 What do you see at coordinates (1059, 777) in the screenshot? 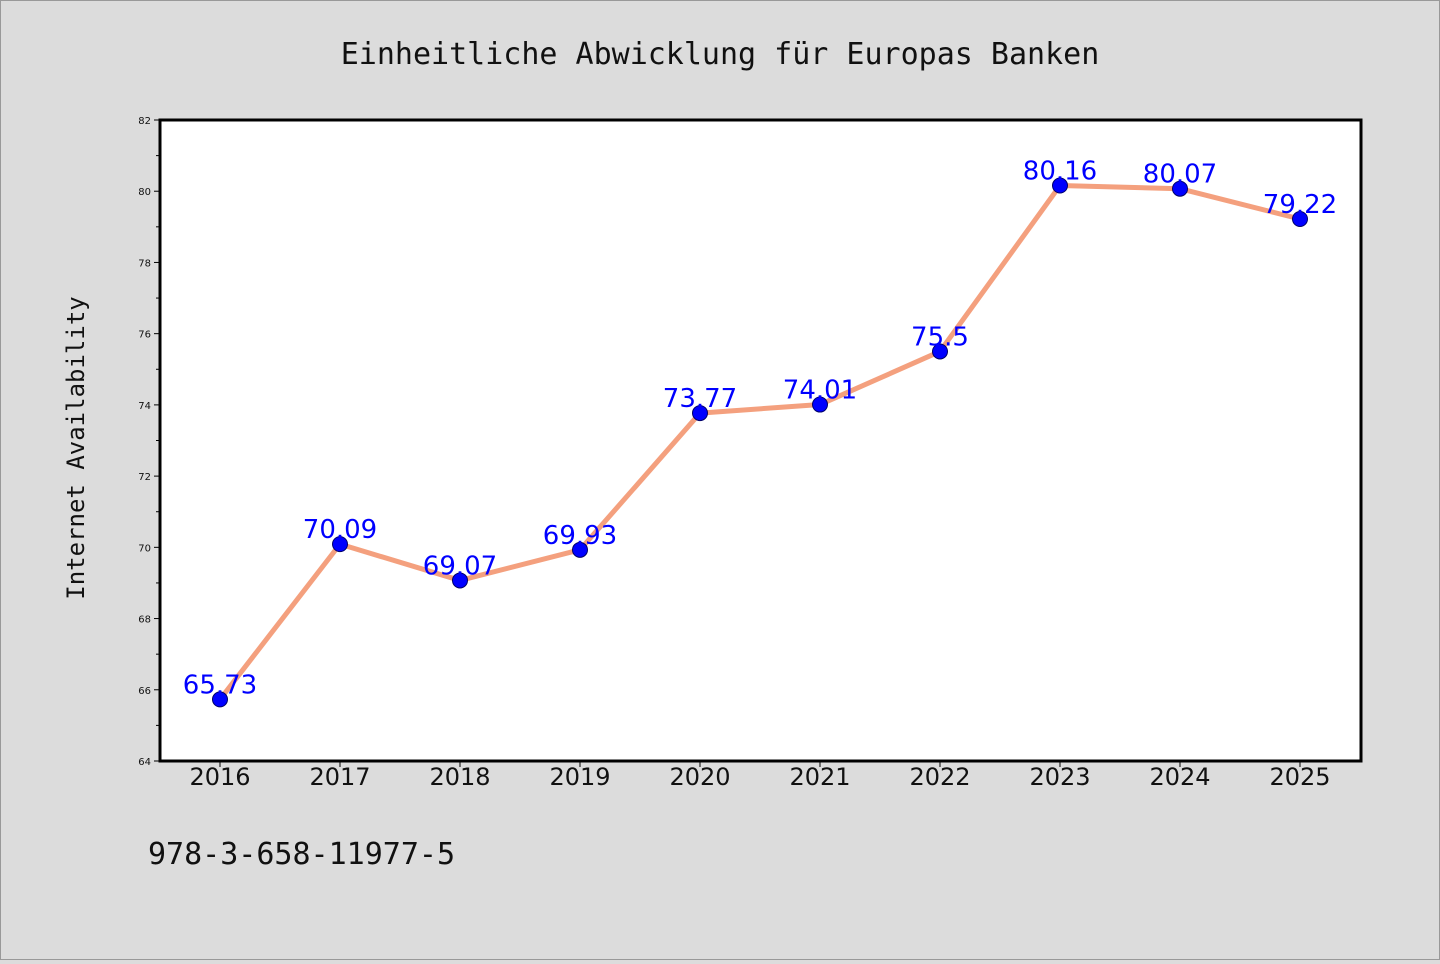
I see `x-tick-label: 2023` at bounding box center [1059, 777].